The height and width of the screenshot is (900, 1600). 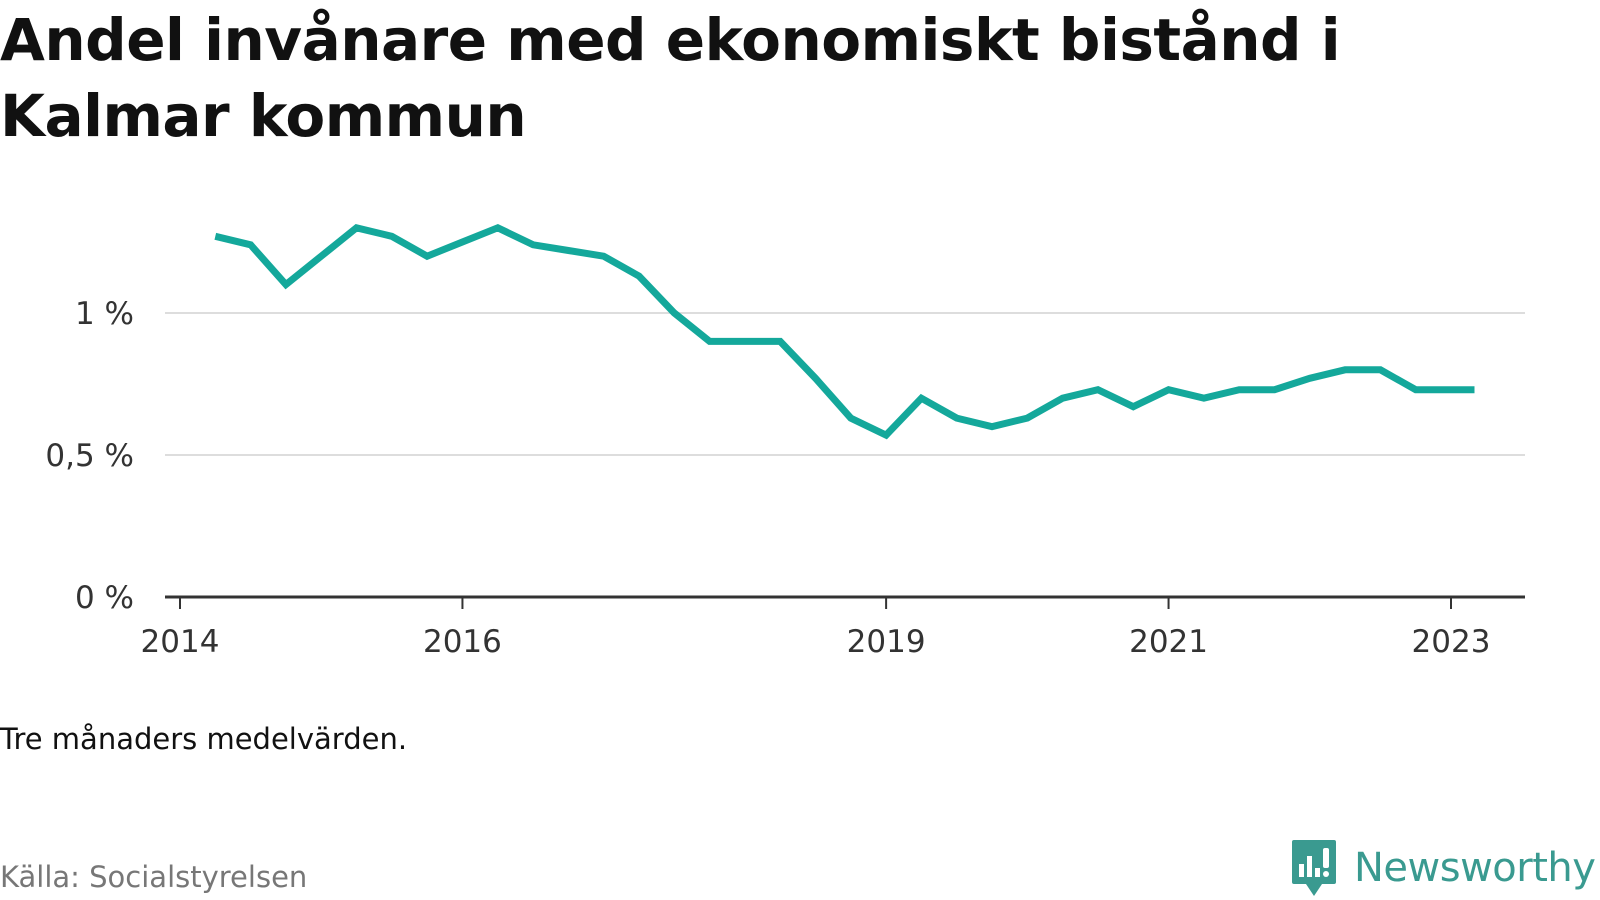 What do you see at coordinates (1168, 642) in the screenshot?
I see `x-tick-label: 2021` at bounding box center [1168, 642].